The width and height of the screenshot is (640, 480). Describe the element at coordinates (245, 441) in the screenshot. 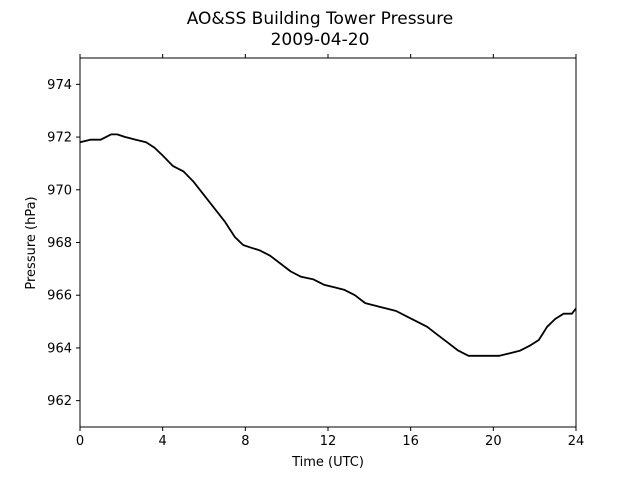

I see `x-tick-label: 8` at that location.